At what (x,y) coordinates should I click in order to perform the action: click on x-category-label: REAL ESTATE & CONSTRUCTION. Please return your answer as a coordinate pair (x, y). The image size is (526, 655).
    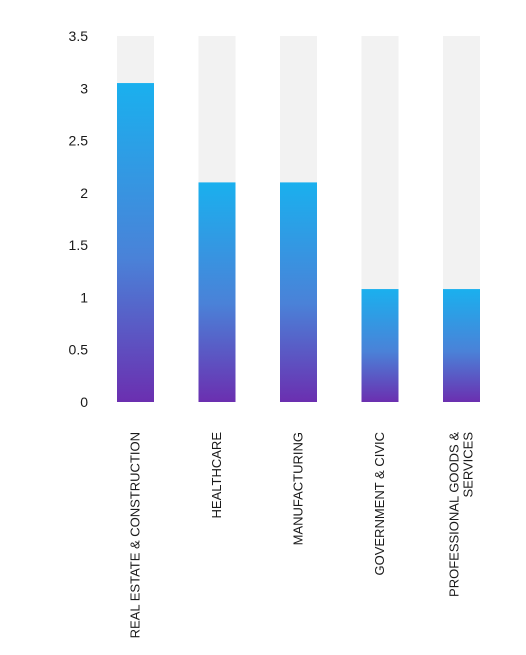
    Looking at the image, I should click on (135, 535).